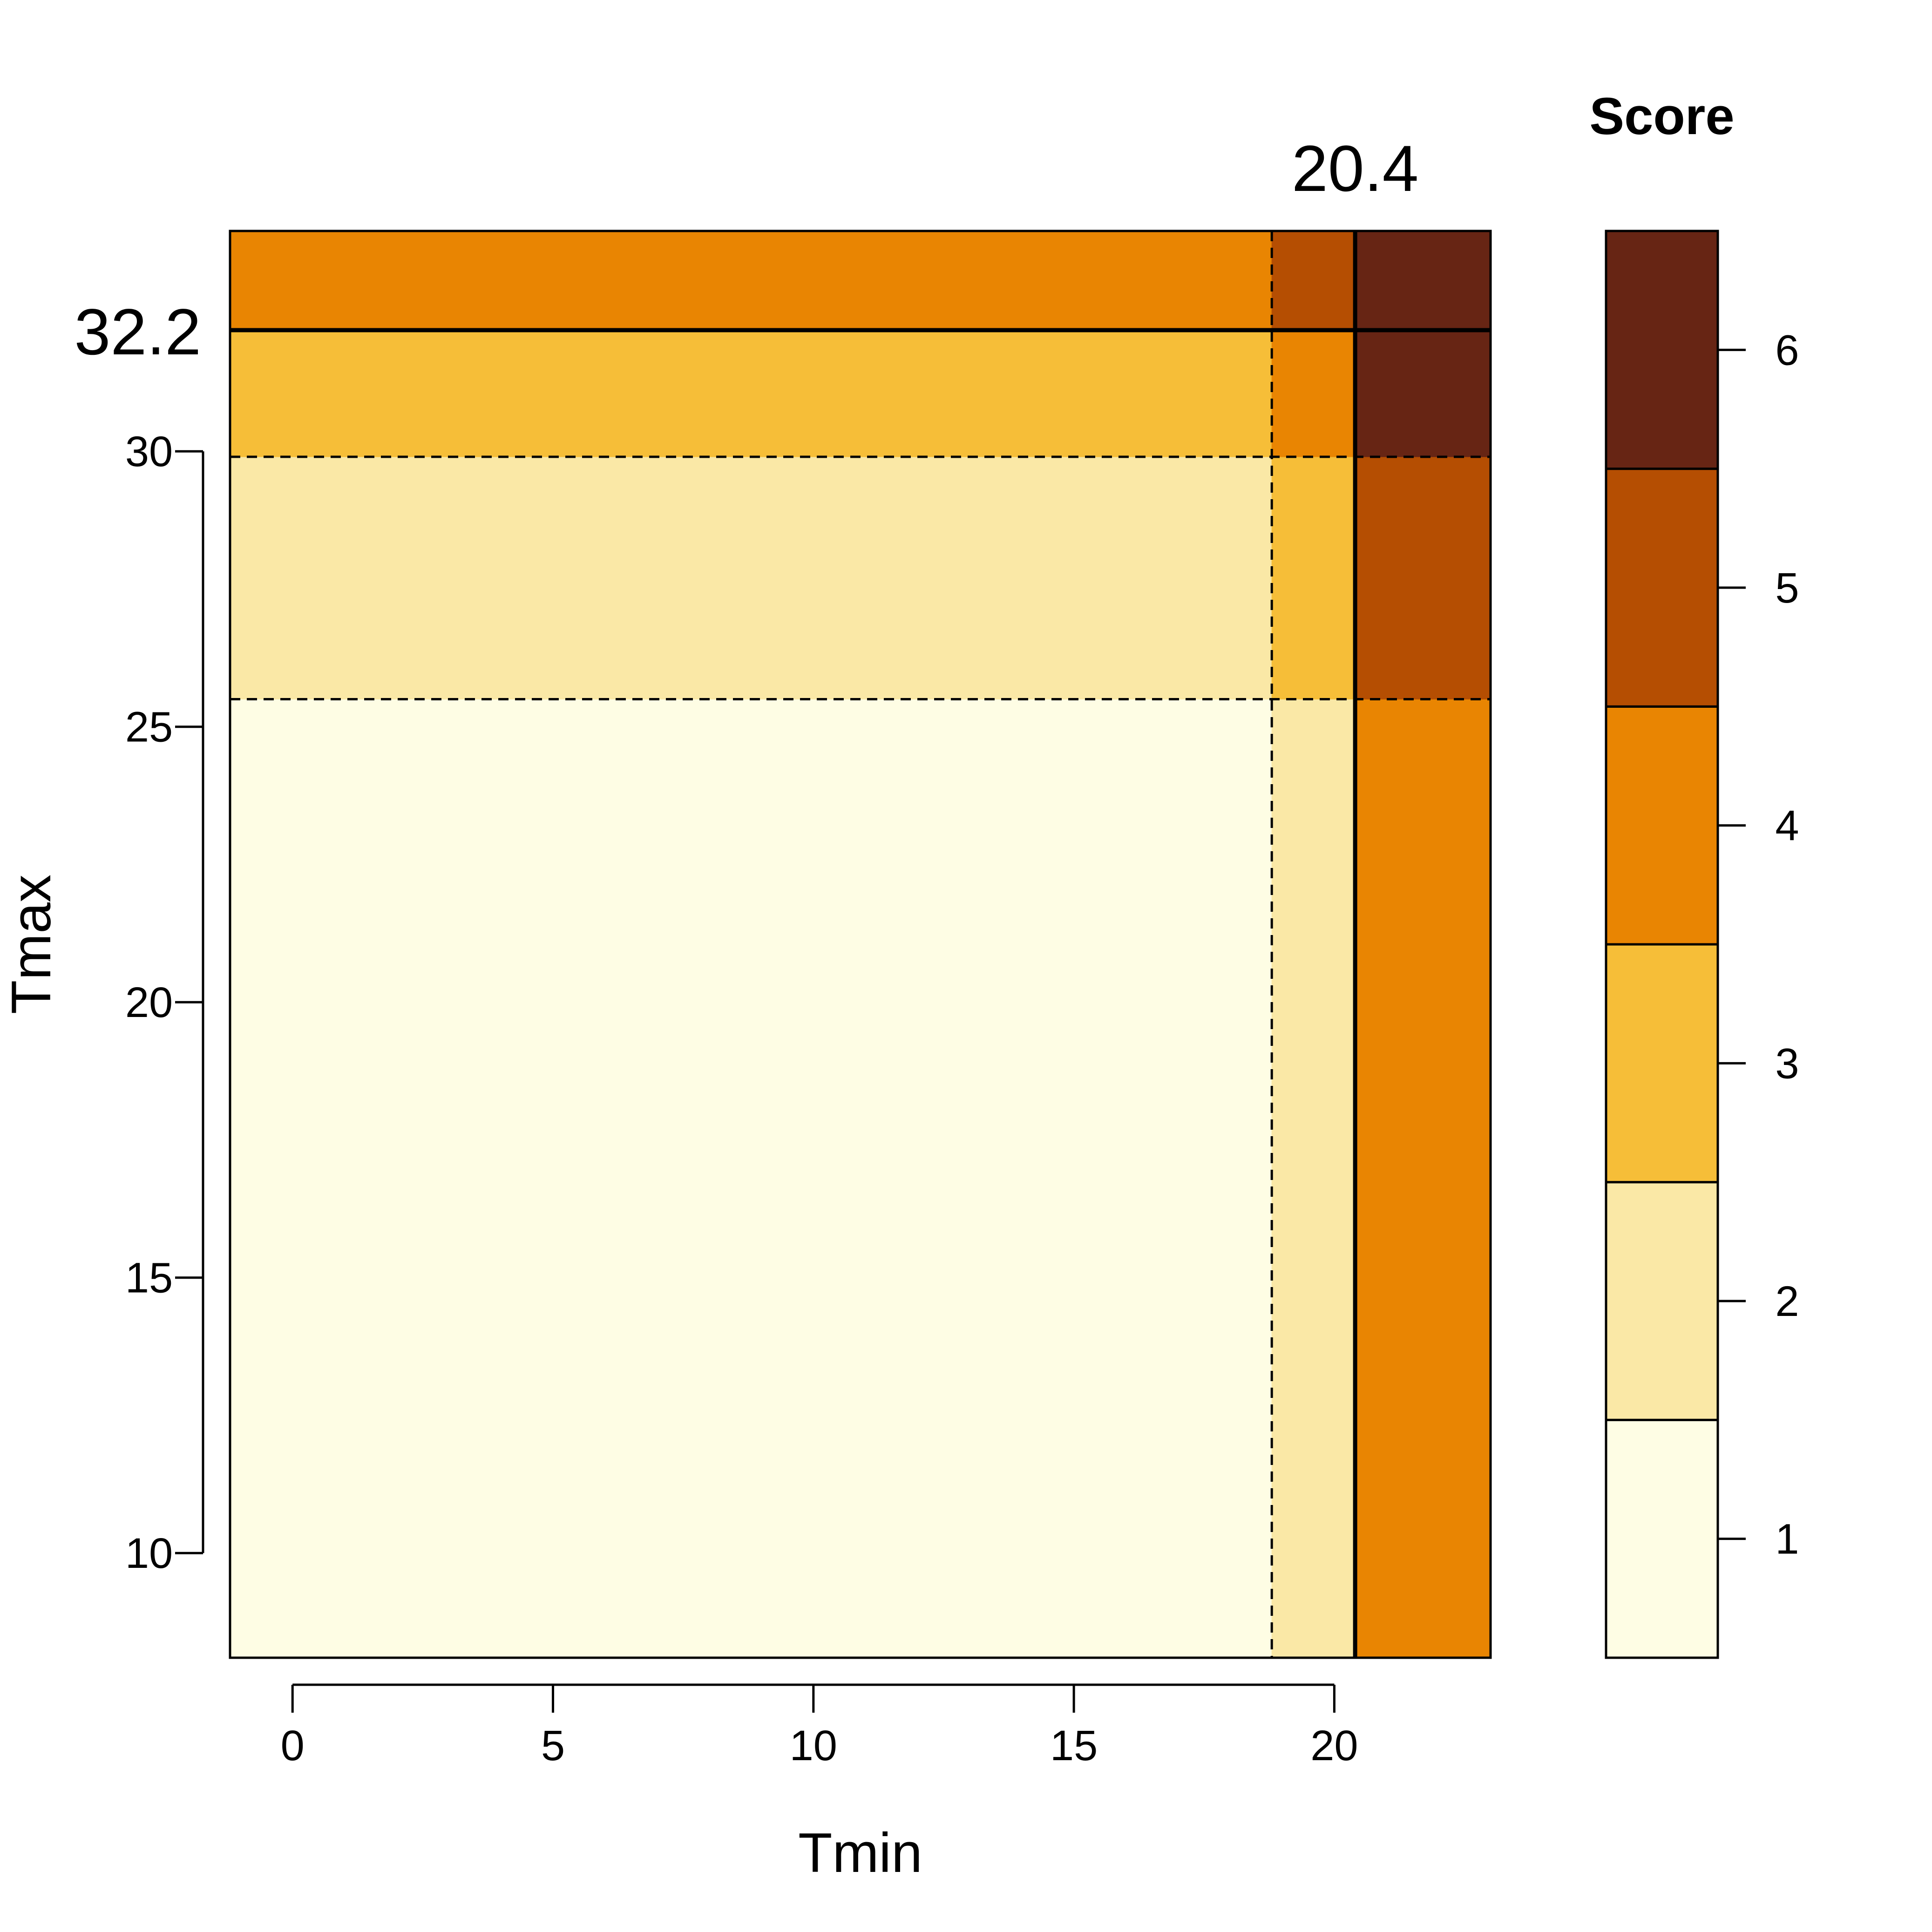  What do you see at coordinates (1787, 1539) in the screenshot?
I see `legend-tick-label: 1` at bounding box center [1787, 1539].